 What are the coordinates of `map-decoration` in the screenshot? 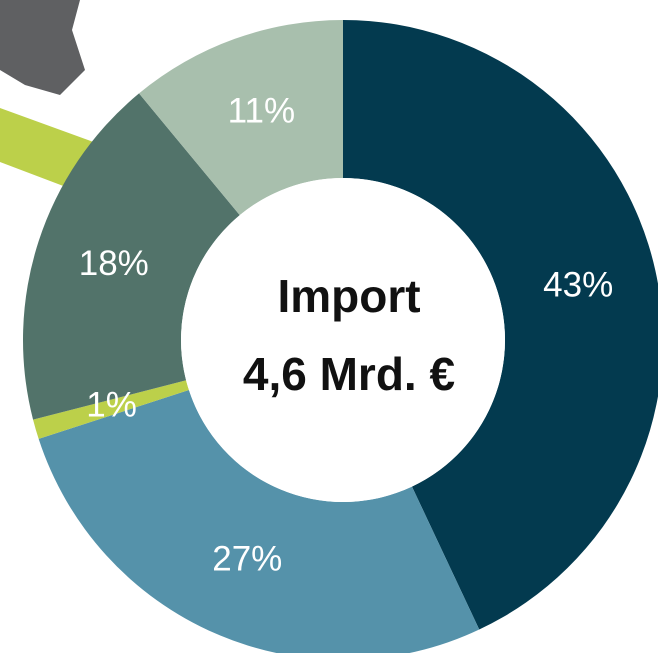 It's located at (42, 47).